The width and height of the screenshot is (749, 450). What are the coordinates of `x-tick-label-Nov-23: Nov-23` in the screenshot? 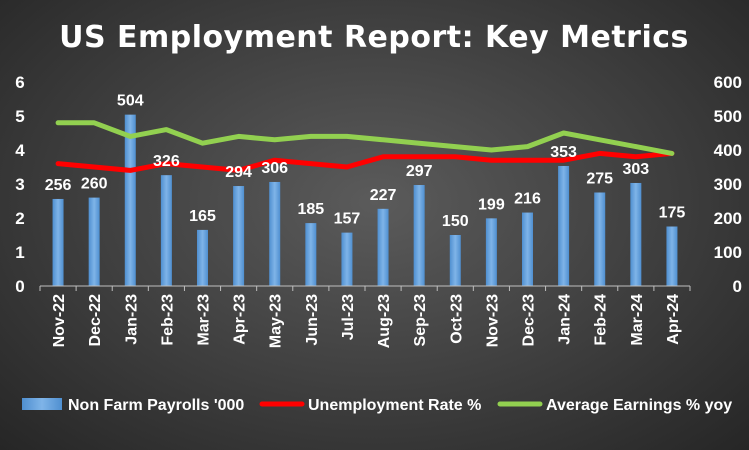 It's located at (492, 320).